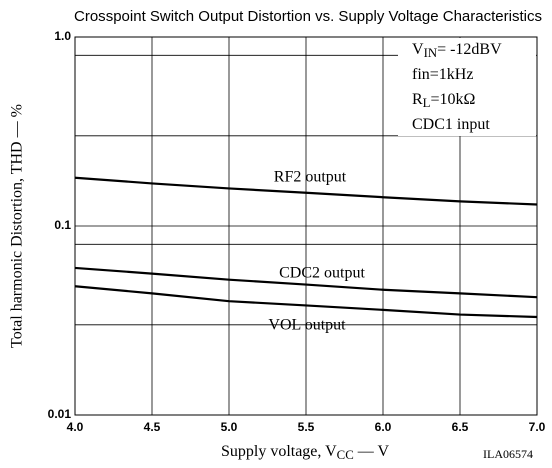 The height and width of the screenshot is (468, 552). I want to click on annotation-main: fin=1kHz, so click(442, 74).